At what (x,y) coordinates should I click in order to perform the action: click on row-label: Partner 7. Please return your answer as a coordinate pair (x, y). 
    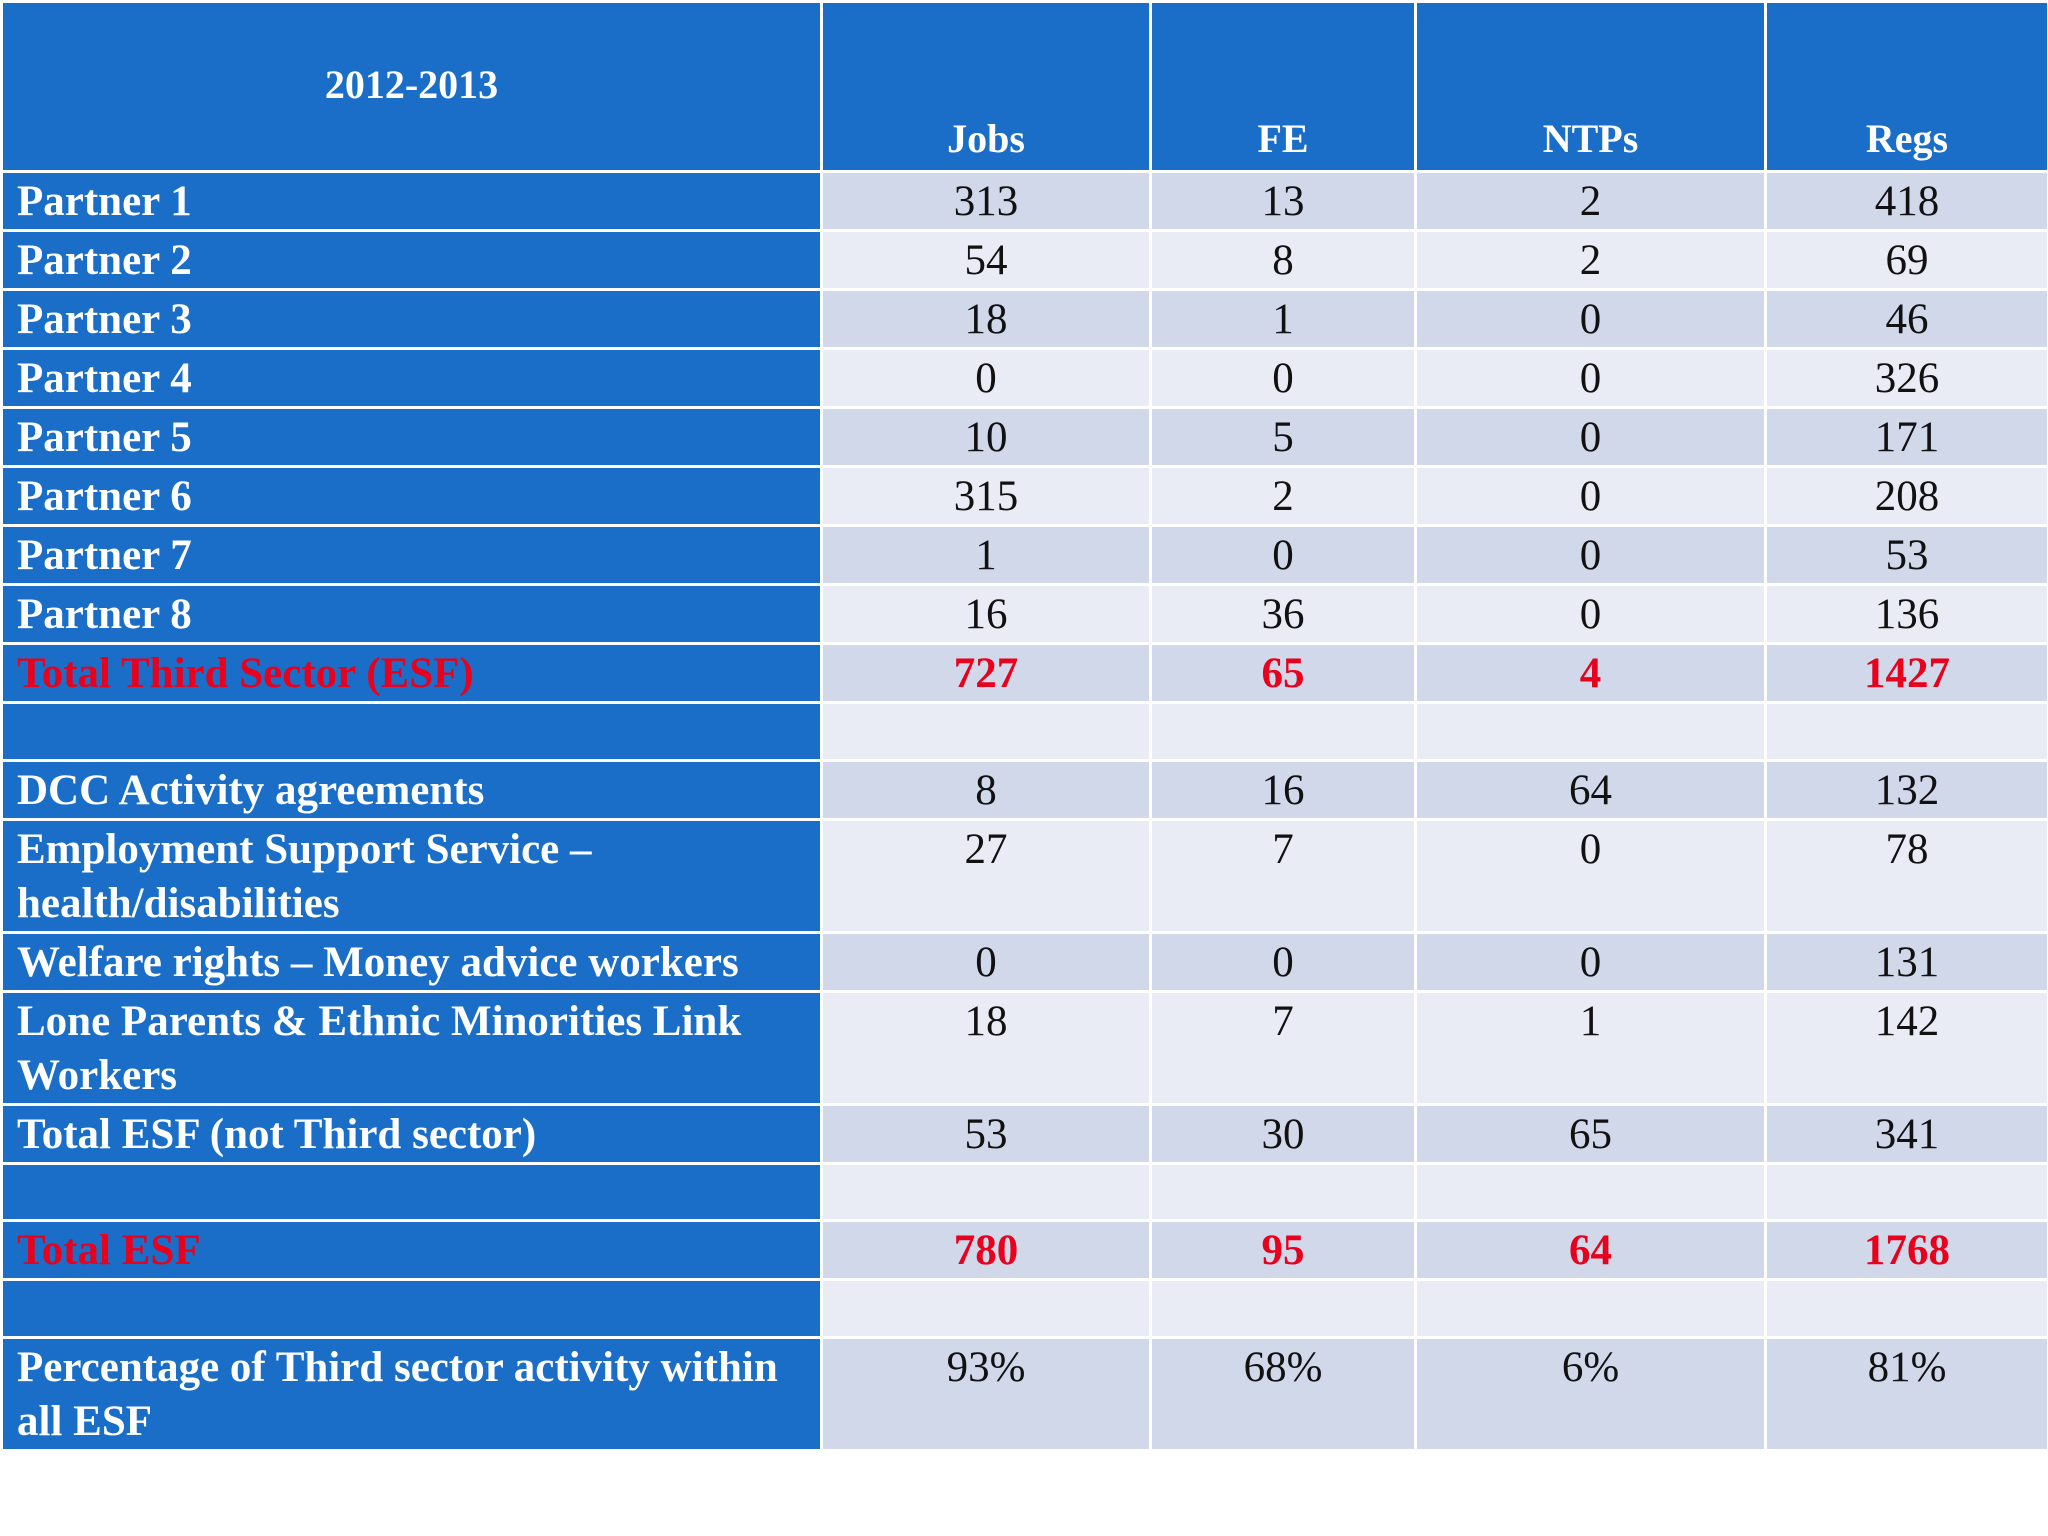
    Looking at the image, I should click on (411, 555).